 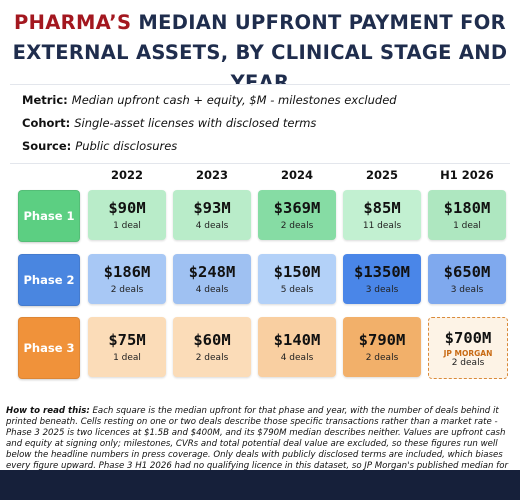 I want to click on cell-value: $93M, so click(x=212, y=208).